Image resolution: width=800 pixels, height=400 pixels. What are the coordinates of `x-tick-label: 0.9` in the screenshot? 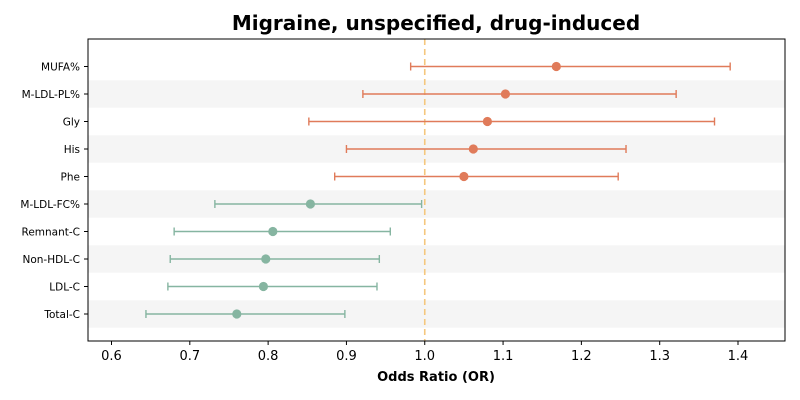 It's located at (346, 356).